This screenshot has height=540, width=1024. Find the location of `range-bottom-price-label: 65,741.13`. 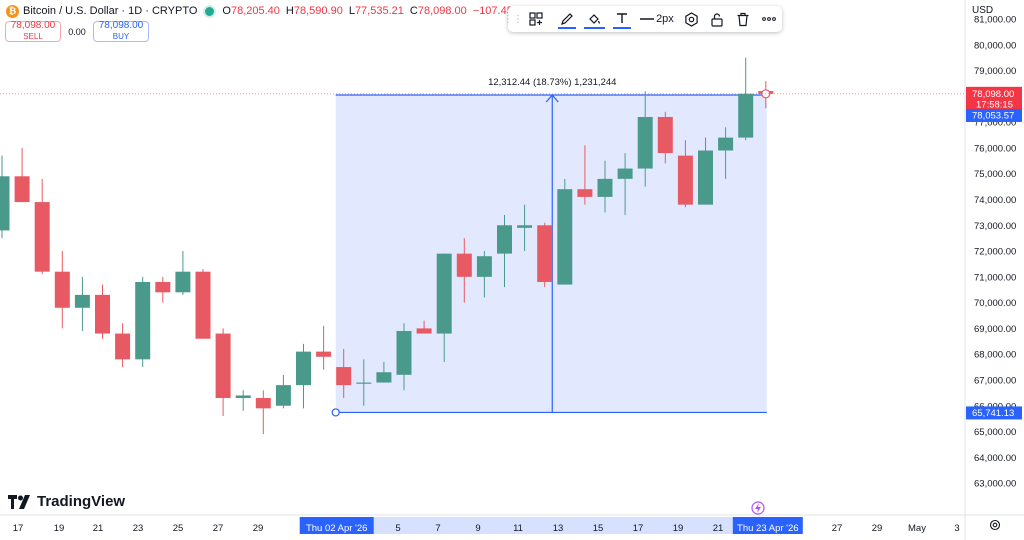

range-bottom-price-label: 65,741.13 is located at coordinates (993, 413).